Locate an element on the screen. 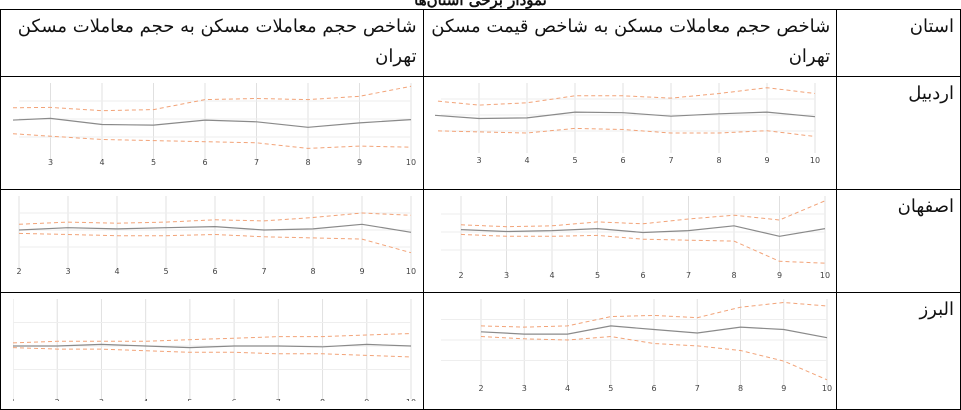 This screenshot has height=410, width=961. chart-esfahan-volume: 2 3 4 5 6 7 8 9 10 is located at coordinates (216, 236).